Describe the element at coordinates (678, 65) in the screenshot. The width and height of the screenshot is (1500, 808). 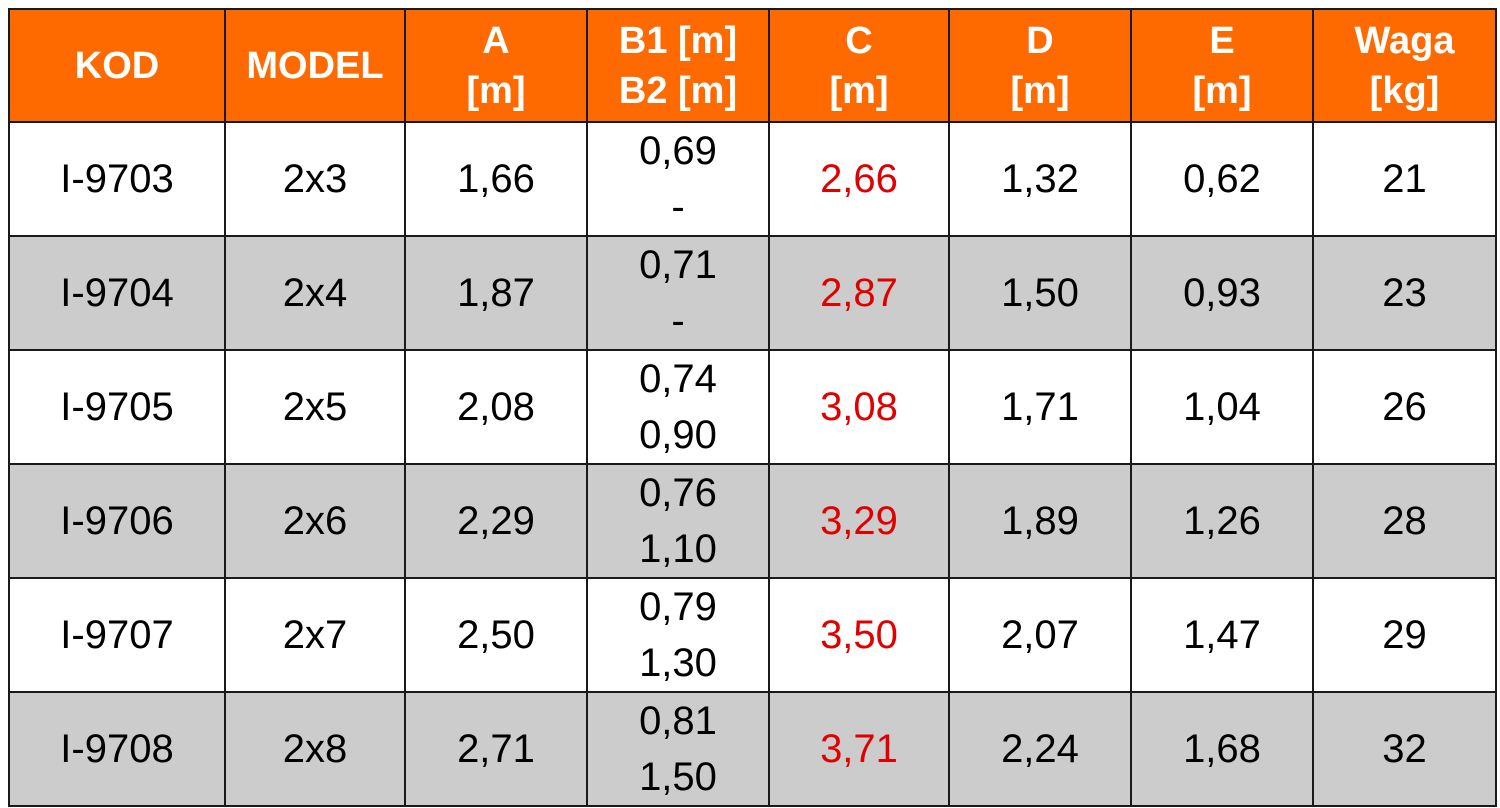
I see `header-b: B1 [m] B2 [m]` at that location.